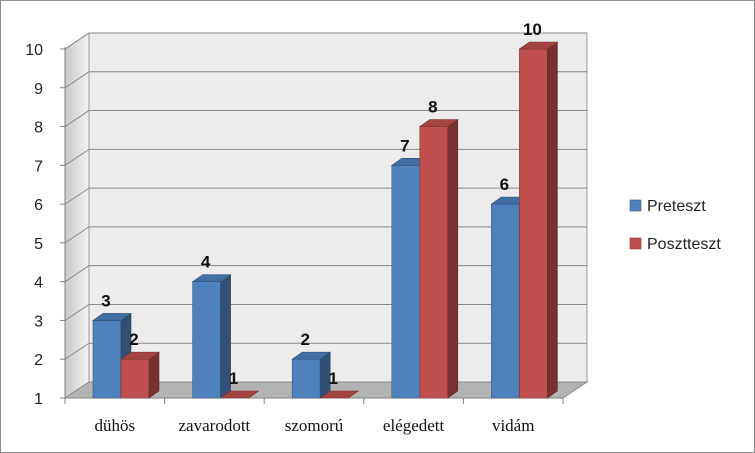 This screenshot has width=755, height=453. I want to click on data-label: 10, so click(532, 29).